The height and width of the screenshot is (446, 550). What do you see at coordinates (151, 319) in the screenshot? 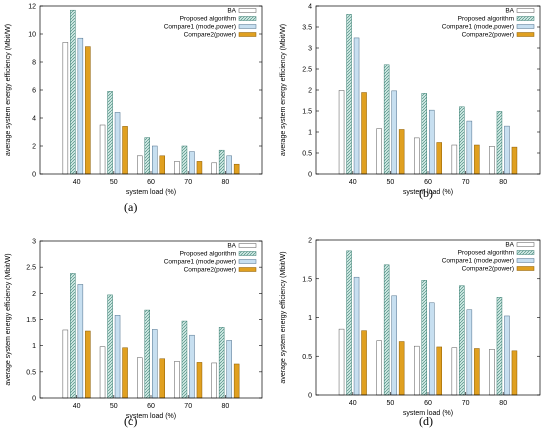
I see `plot-frame` at bounding box center [151, 319].